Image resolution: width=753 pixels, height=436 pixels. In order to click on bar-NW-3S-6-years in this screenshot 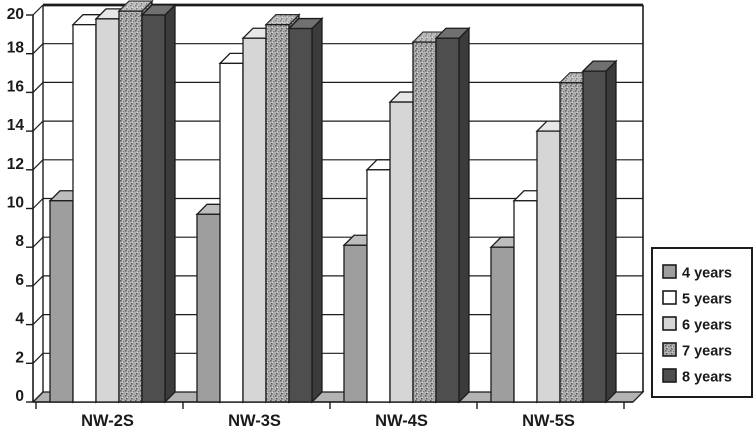, I will do `click(254, 220)`.